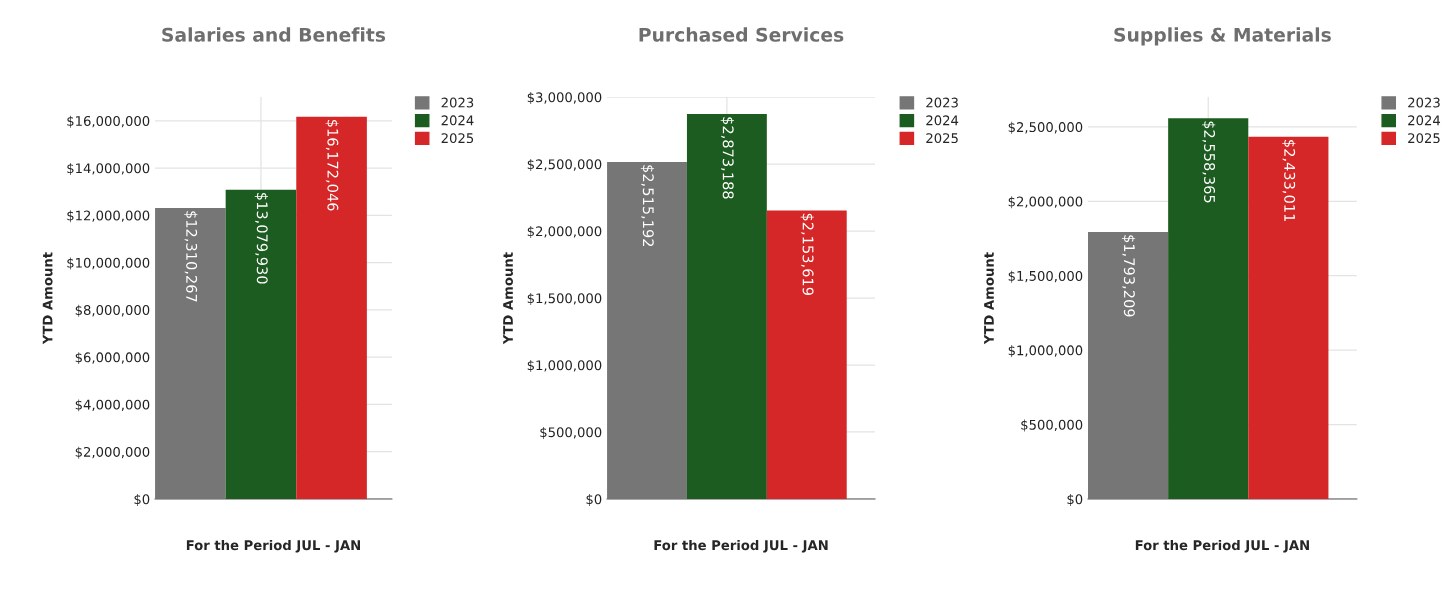 The height and width of the screenshot is (598, 1453). I want to click on y-tick-label: $16,000,000, so click(108, 121).